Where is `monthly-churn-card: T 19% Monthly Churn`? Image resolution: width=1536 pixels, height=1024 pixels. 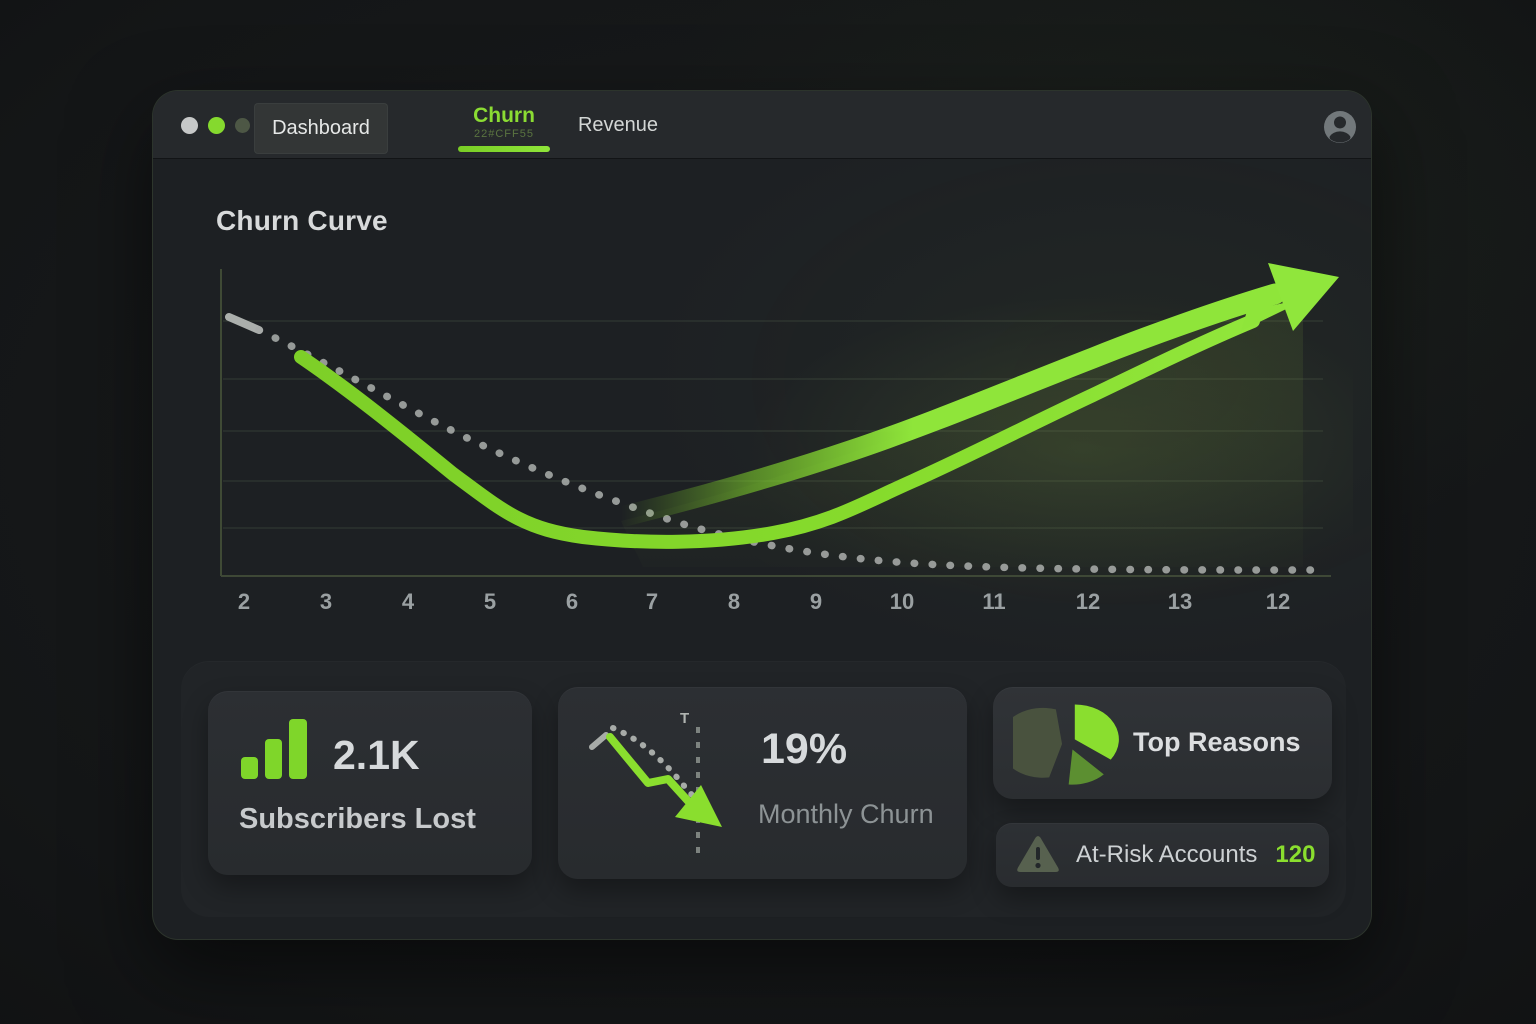 monthly-churn-card: T 19% Monthly Churn is located at coordinates (762, 783).